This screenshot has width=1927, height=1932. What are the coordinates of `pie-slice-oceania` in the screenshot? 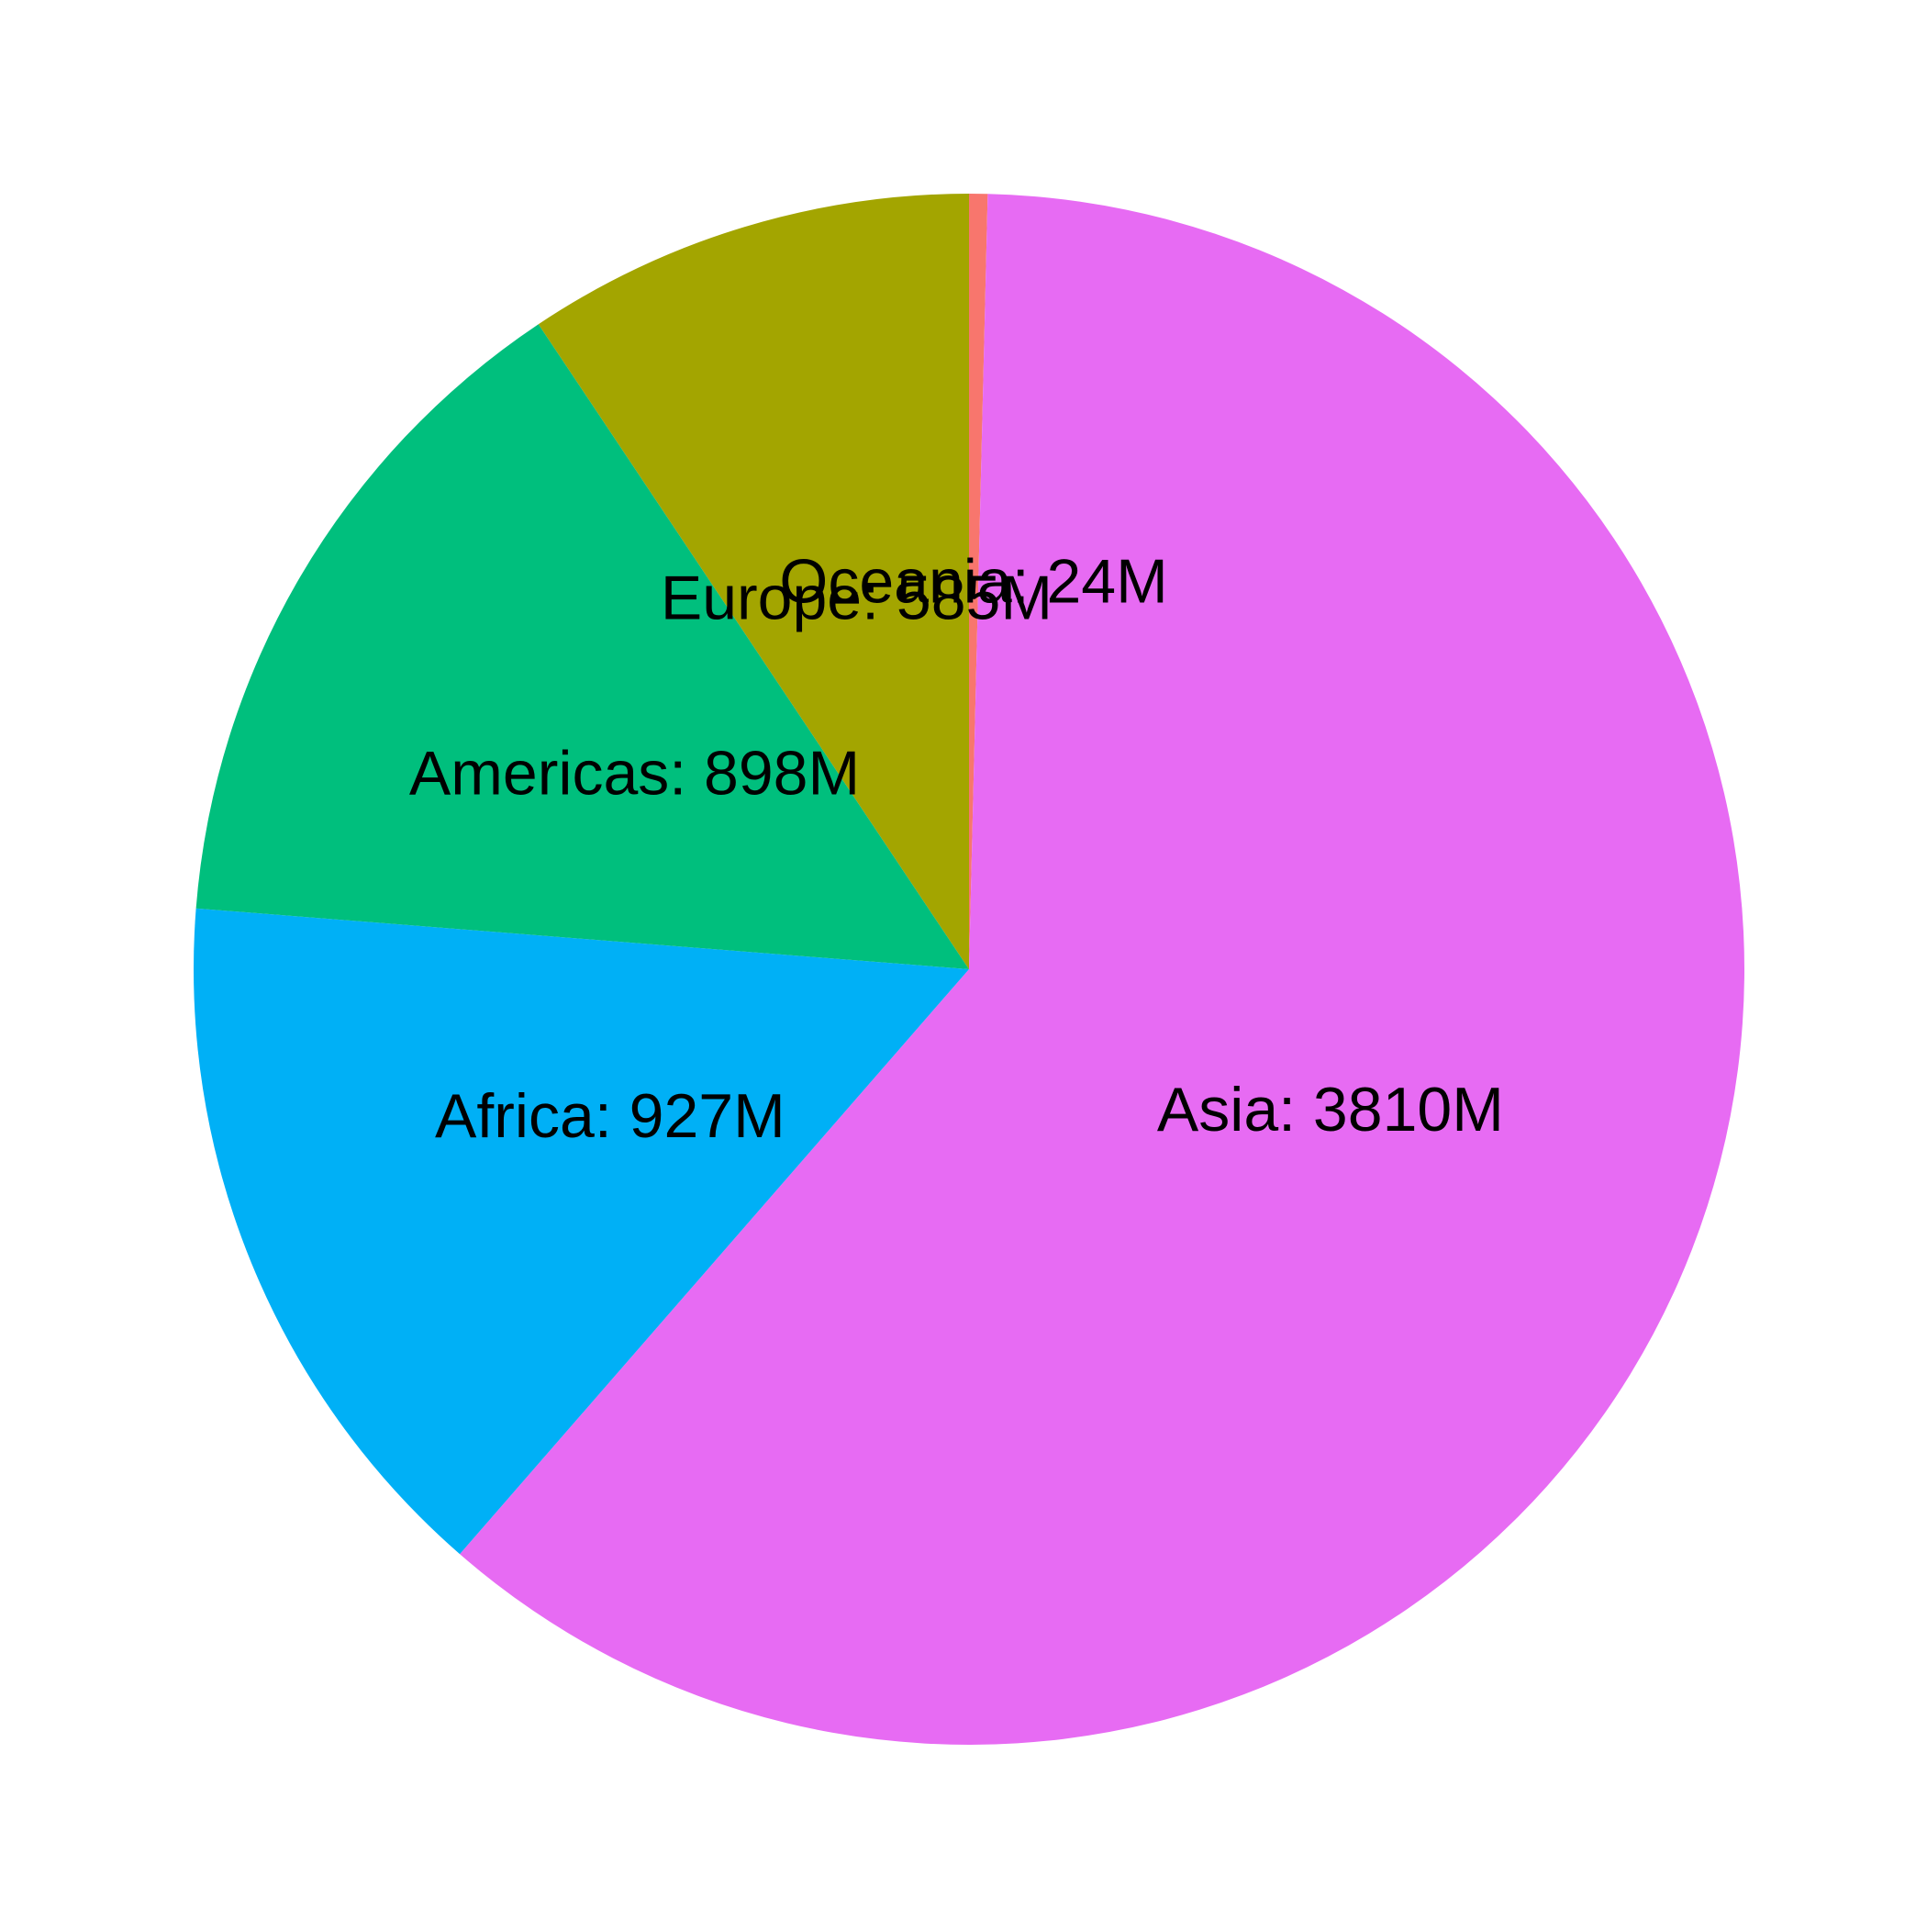 It's located at (978, 581).